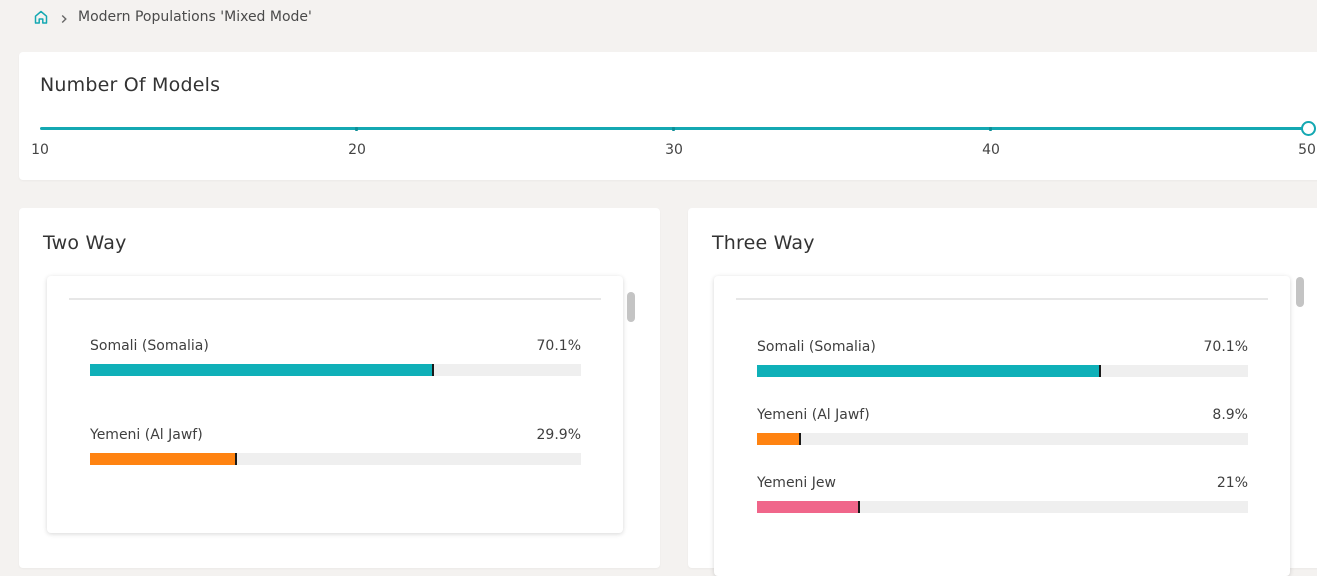  I want to click on models-slider-track, so click(674, 128).